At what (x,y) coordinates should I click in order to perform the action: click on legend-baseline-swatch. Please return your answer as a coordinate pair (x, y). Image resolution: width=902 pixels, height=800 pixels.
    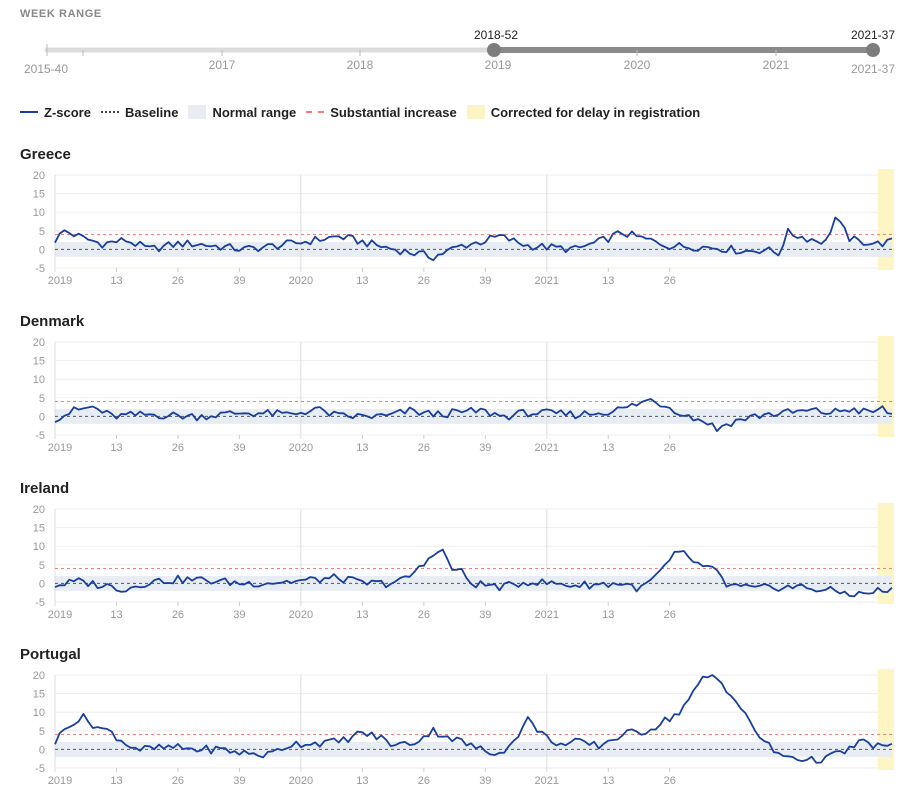
    Looking at the image, I should click on (109, 112).